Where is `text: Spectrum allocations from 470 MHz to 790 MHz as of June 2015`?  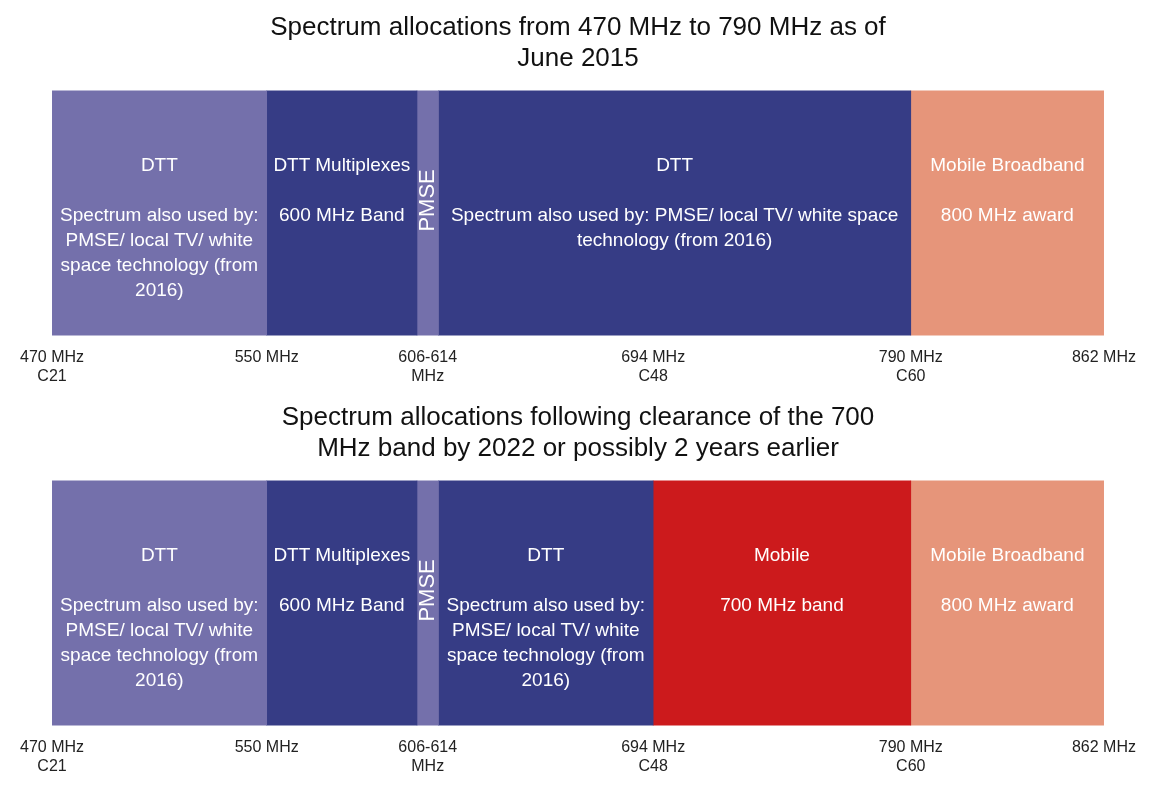
text: Spectrum allocations from 470 MHz to 790 MHz as of June 2015 is located at coordinates (578, 41).